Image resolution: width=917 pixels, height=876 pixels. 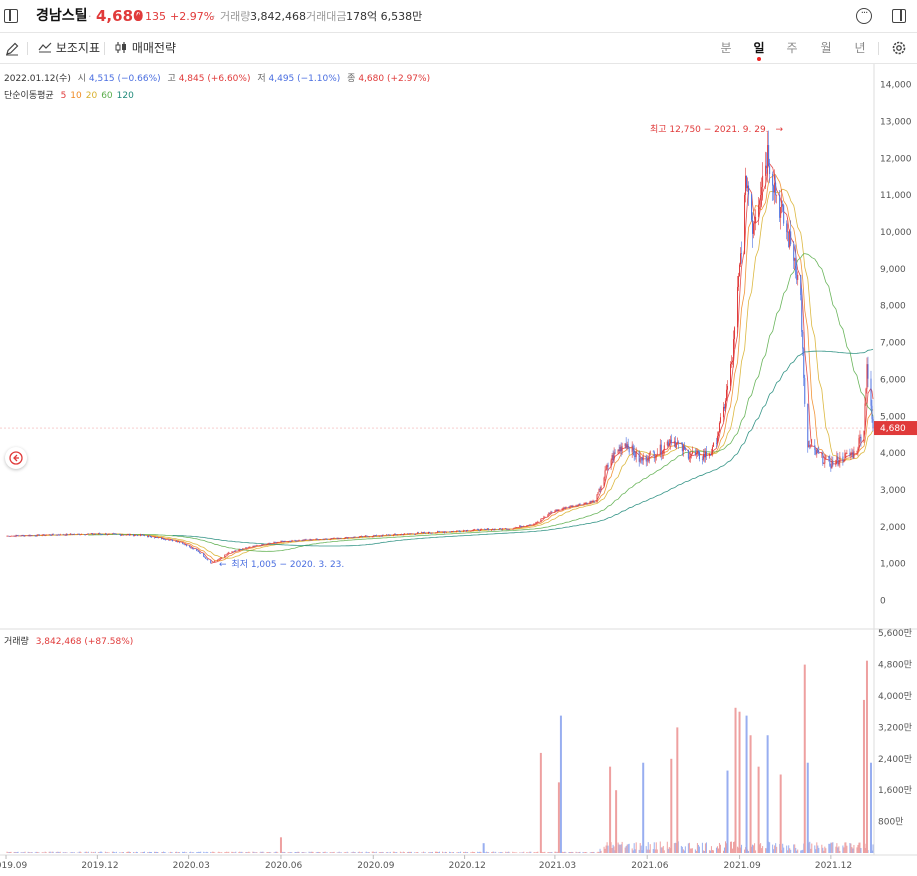 I want to click on period-week: 주, so click(x=792, y=48).